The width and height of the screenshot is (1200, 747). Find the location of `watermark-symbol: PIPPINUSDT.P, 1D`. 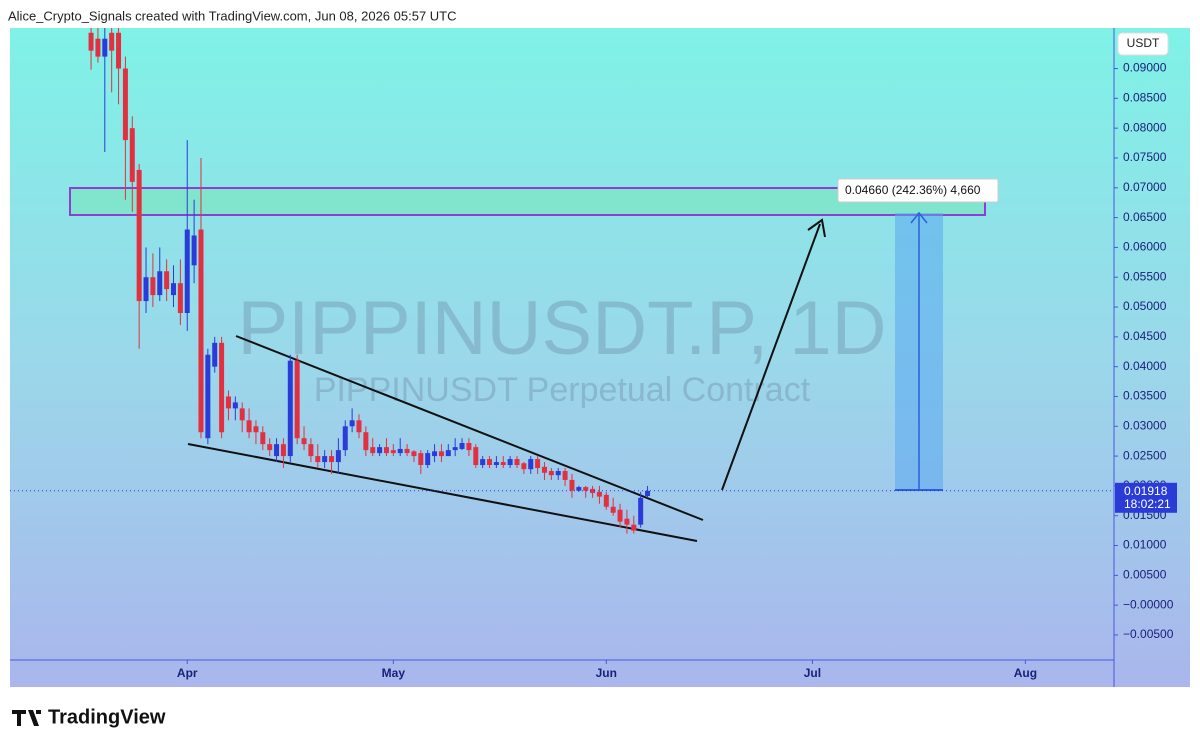

watermark-symbol: PIPPINUSDT.P, 1D is located at coordinates (561, 328).